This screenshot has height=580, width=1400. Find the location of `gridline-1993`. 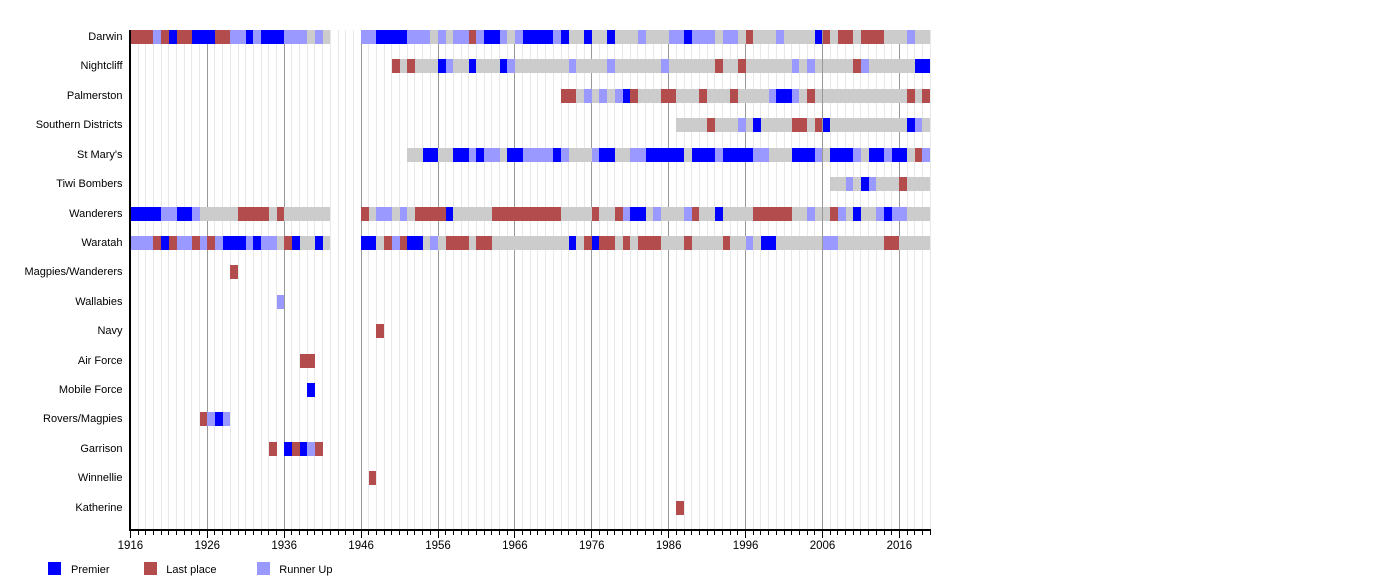

gridline-1993 is located at coordinates (723, 280).